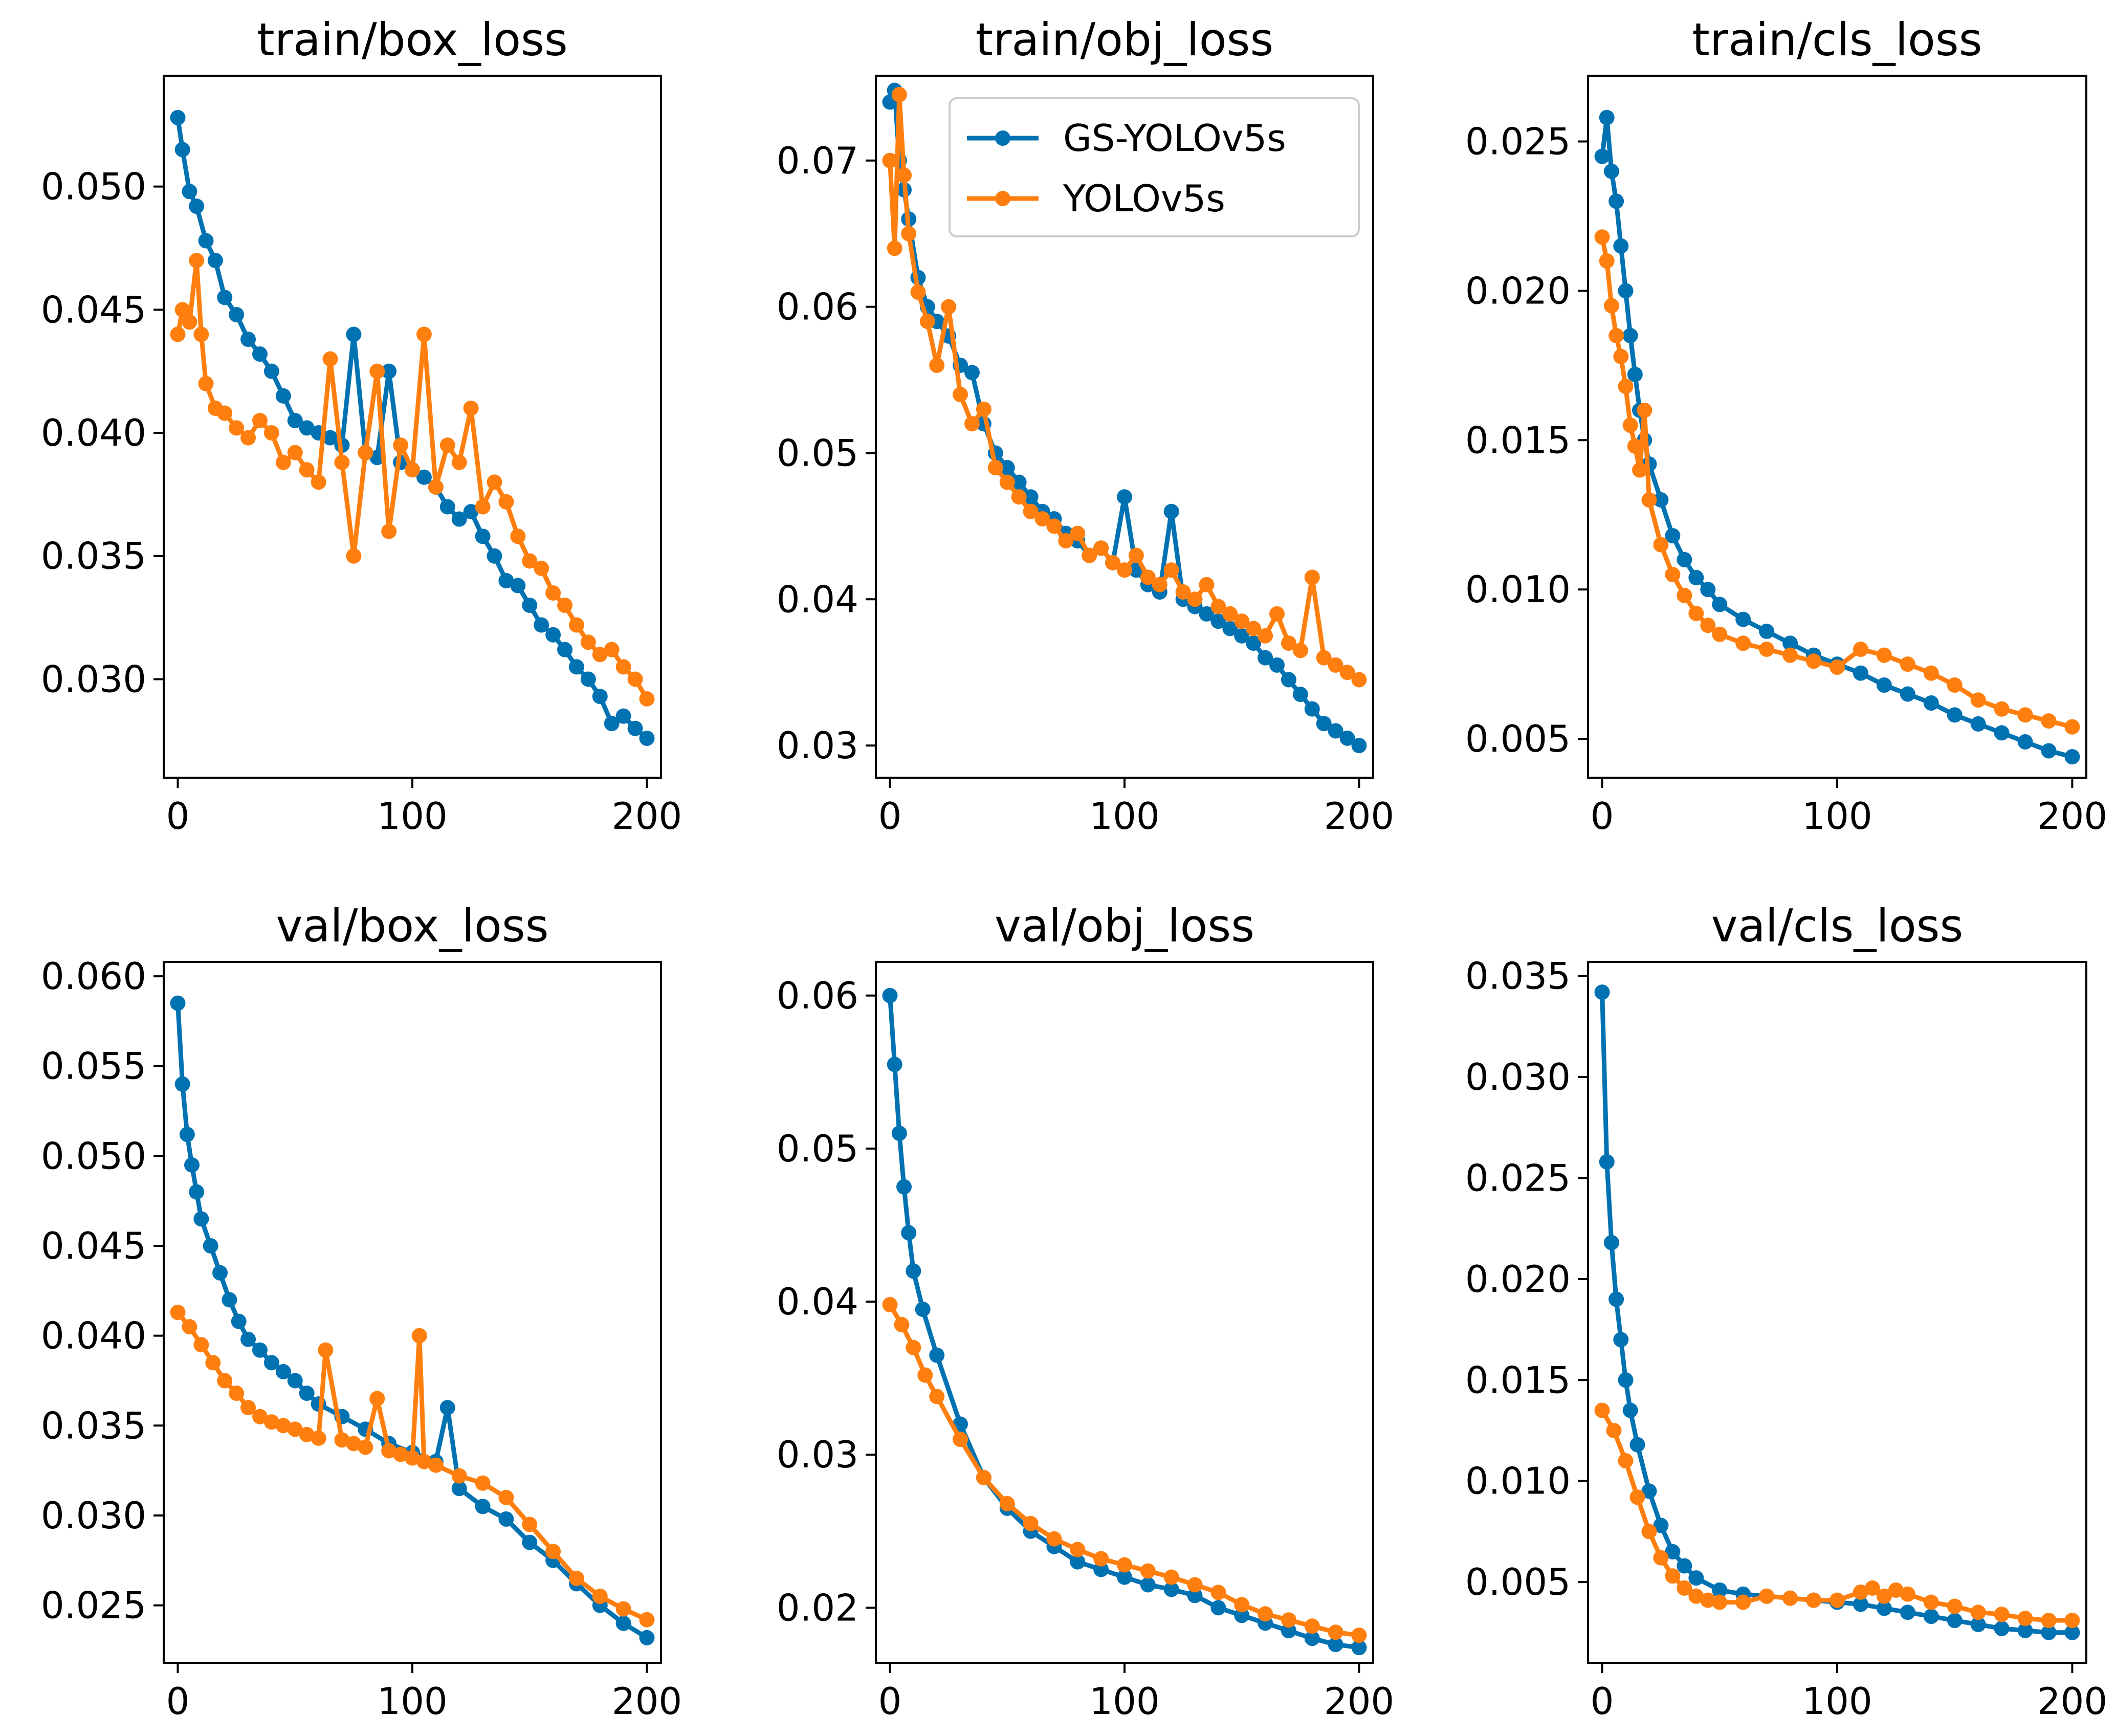  Describe the element at coordinates (1359, 1701) in the screenshot. I see `x-tick-label: 200` at that location.